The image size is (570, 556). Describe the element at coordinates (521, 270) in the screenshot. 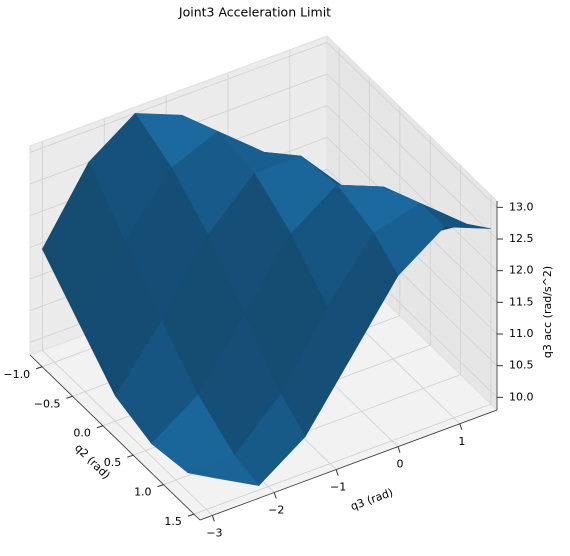

I see `z-tick-label: 12.0` at that location.